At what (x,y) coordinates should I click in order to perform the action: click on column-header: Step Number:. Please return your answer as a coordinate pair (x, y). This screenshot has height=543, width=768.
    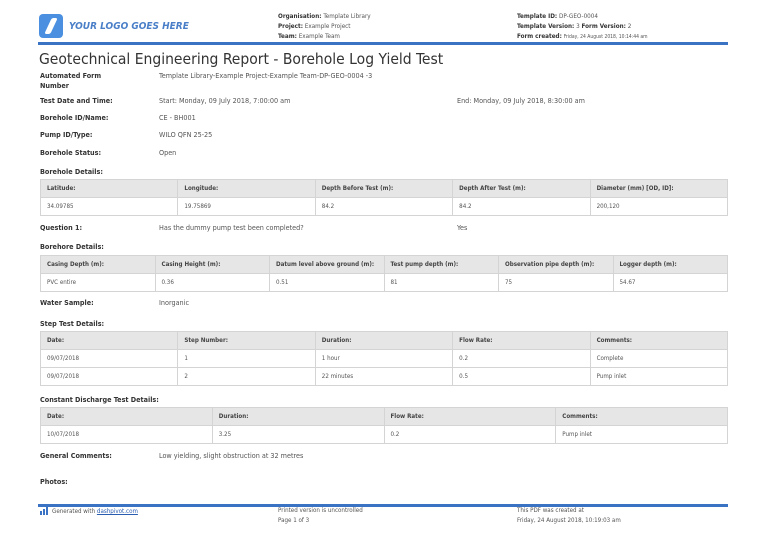
    Looking at the image, I should click on (246, 340).